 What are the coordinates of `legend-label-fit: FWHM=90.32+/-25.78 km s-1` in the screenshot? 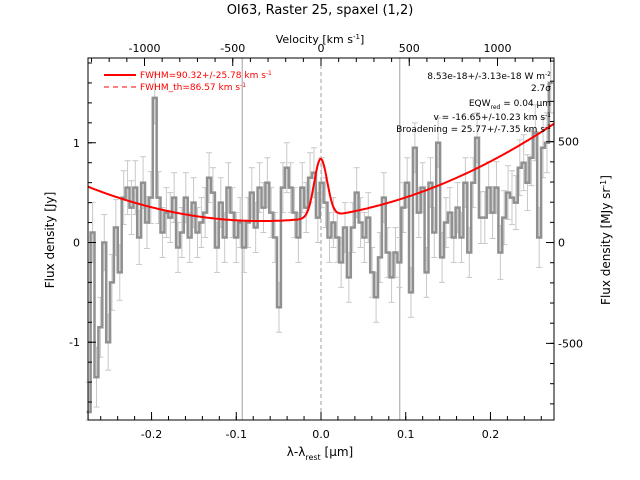 It's located at (206, 75).